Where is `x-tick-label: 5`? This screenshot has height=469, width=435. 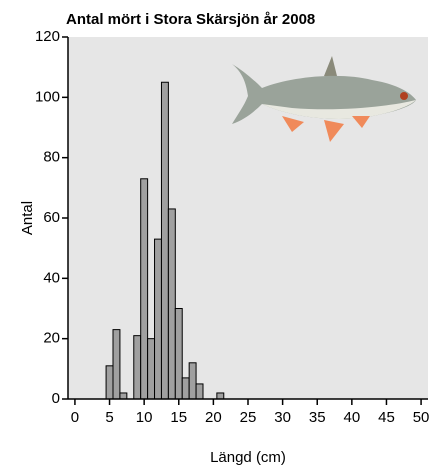
x-tick-label: 5 is located at coordinates (109, 417).